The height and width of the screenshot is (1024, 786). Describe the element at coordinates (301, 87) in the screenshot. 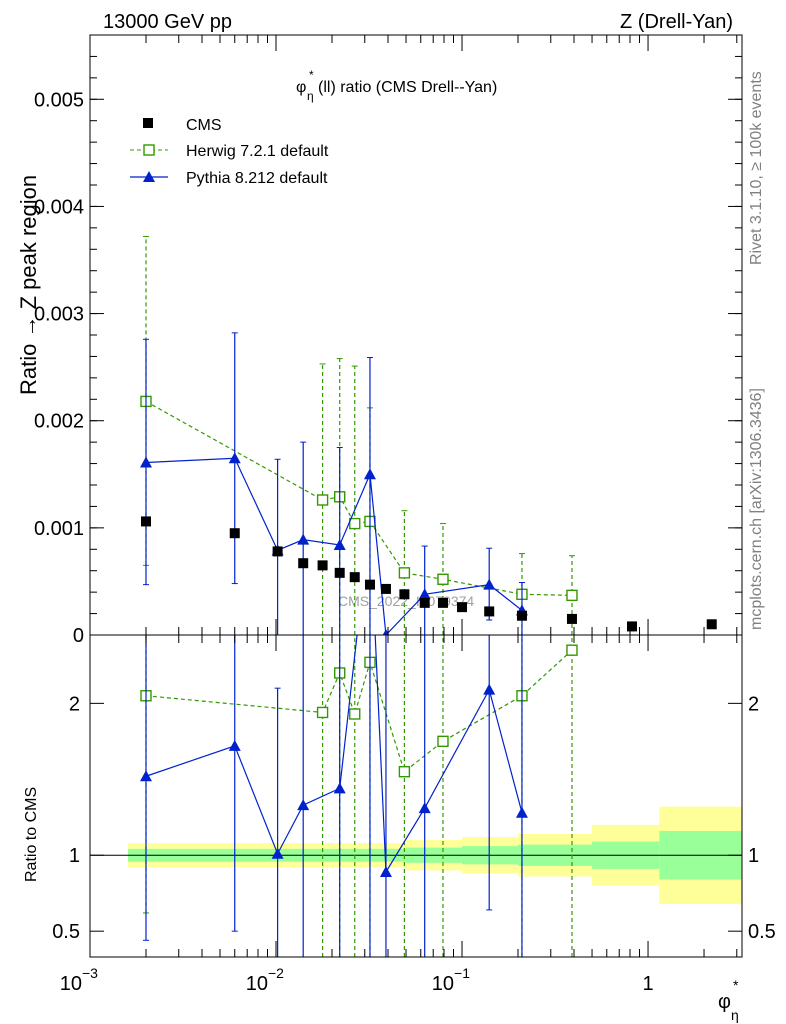

I see `title-phi: φ` at that location.